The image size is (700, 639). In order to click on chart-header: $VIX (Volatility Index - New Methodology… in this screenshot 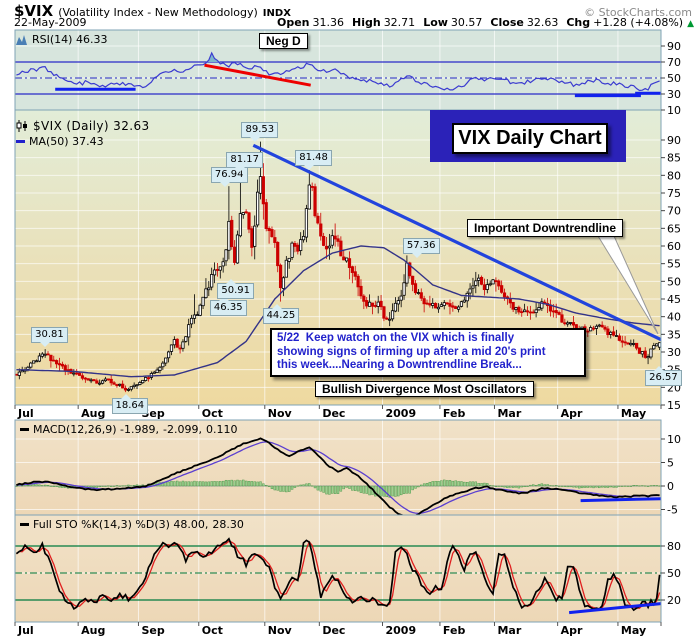, I will do `click(353, 11)`.